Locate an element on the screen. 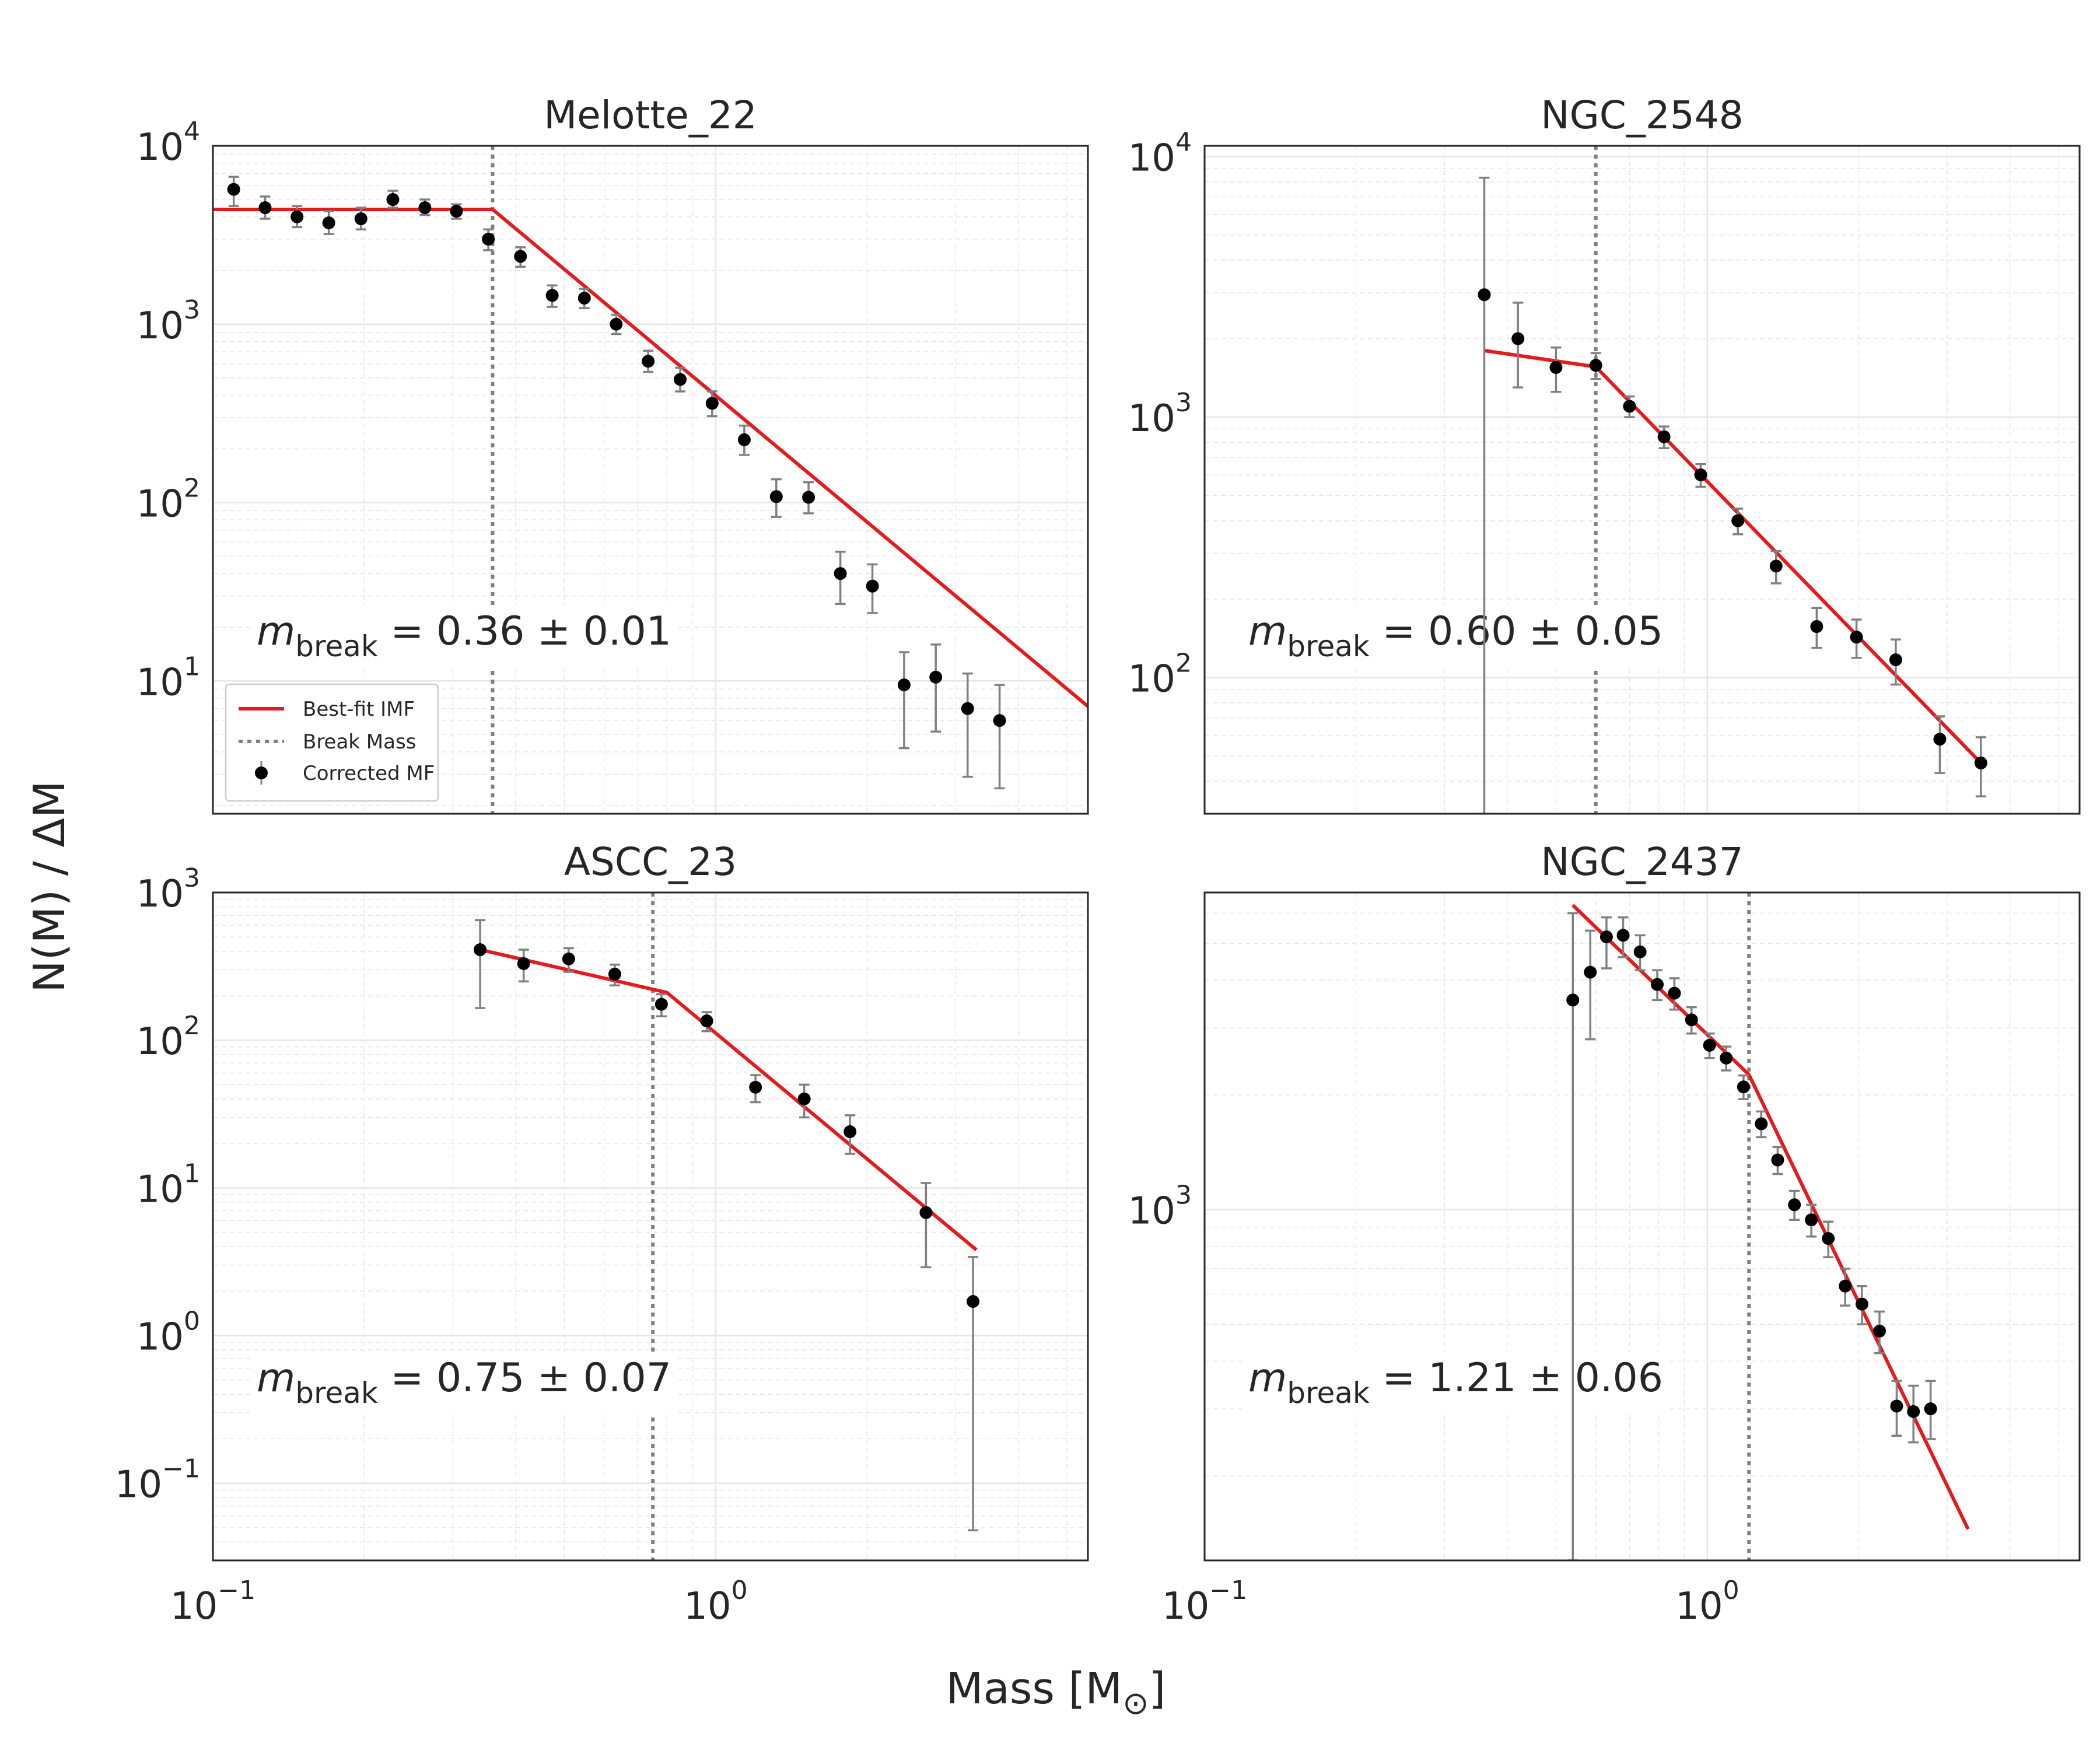 This screenshot has width=2100, height=1750. legend-box is located at coordinates (332, 743).